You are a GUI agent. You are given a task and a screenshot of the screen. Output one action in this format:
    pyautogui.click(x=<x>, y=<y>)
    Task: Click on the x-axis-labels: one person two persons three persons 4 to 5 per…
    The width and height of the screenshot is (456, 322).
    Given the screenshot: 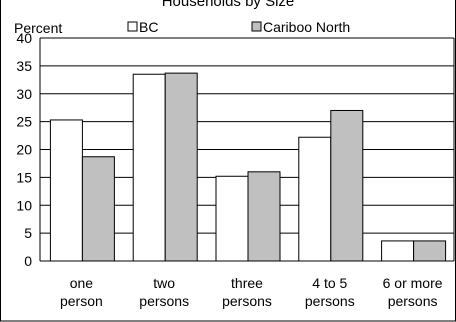 What is the action you would take?
    pyautogui.click(x=251, y=292)
    